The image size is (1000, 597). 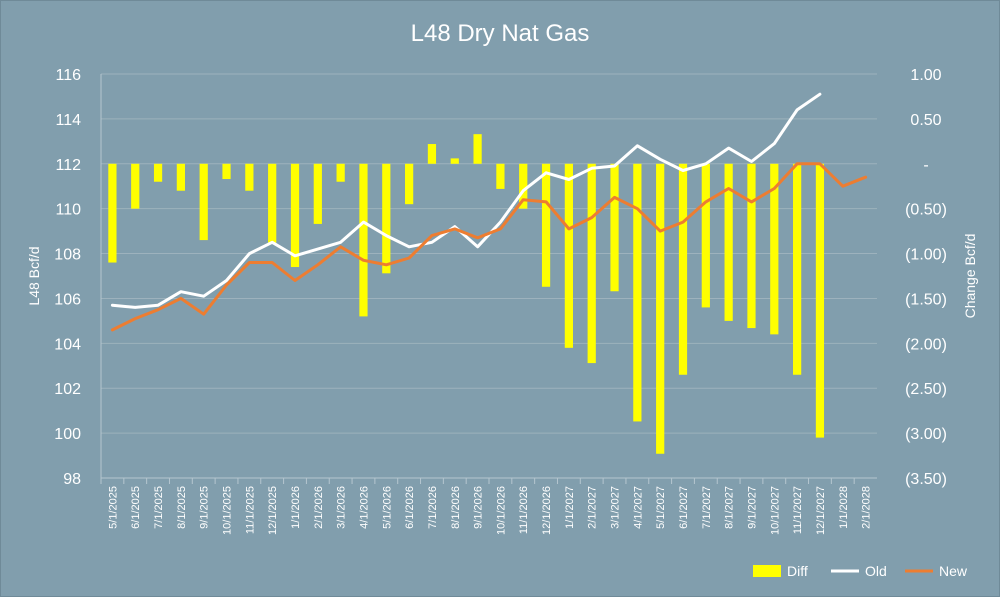 I want to click on y-tick-right: -, so click(x=925, y=165).